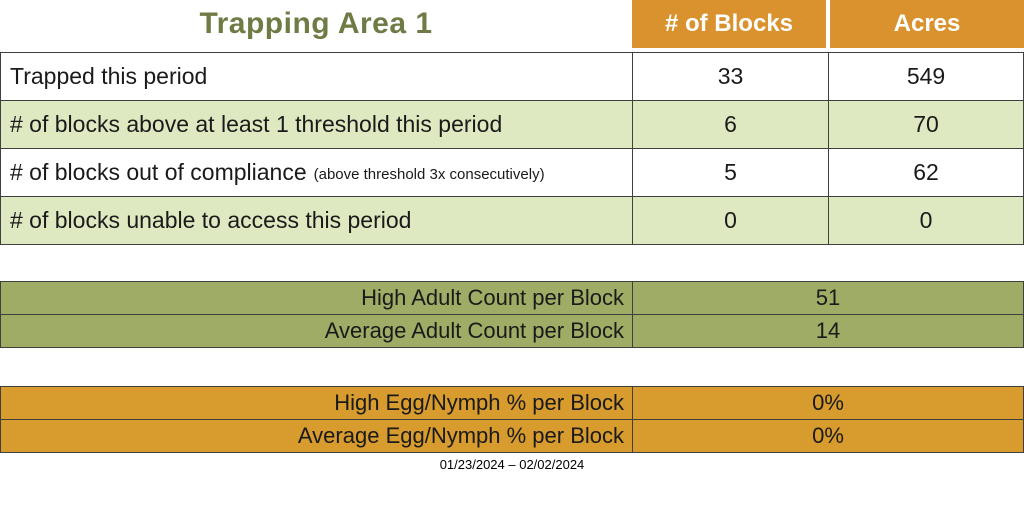 The image size is (1024, 509). I want to click on table-row: High Adult Count per Block 51, so click(512, 298).